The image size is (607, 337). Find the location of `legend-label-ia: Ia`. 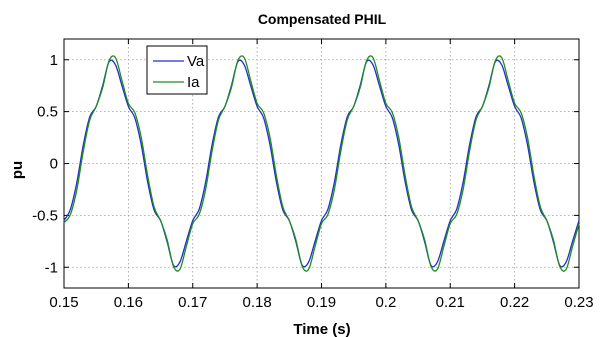

legend-label-ia: Ia is located at coordinates (193, 82).